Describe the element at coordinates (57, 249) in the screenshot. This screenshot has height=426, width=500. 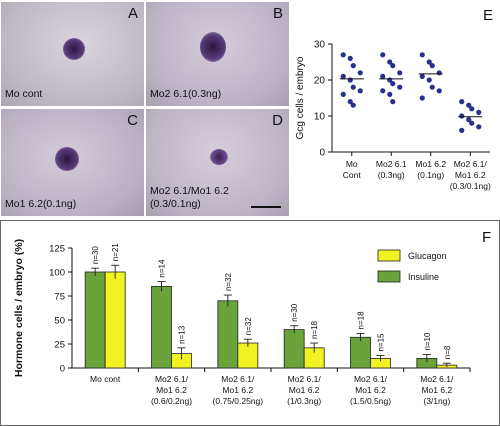
I see `y-tick-label: 125` at that location.